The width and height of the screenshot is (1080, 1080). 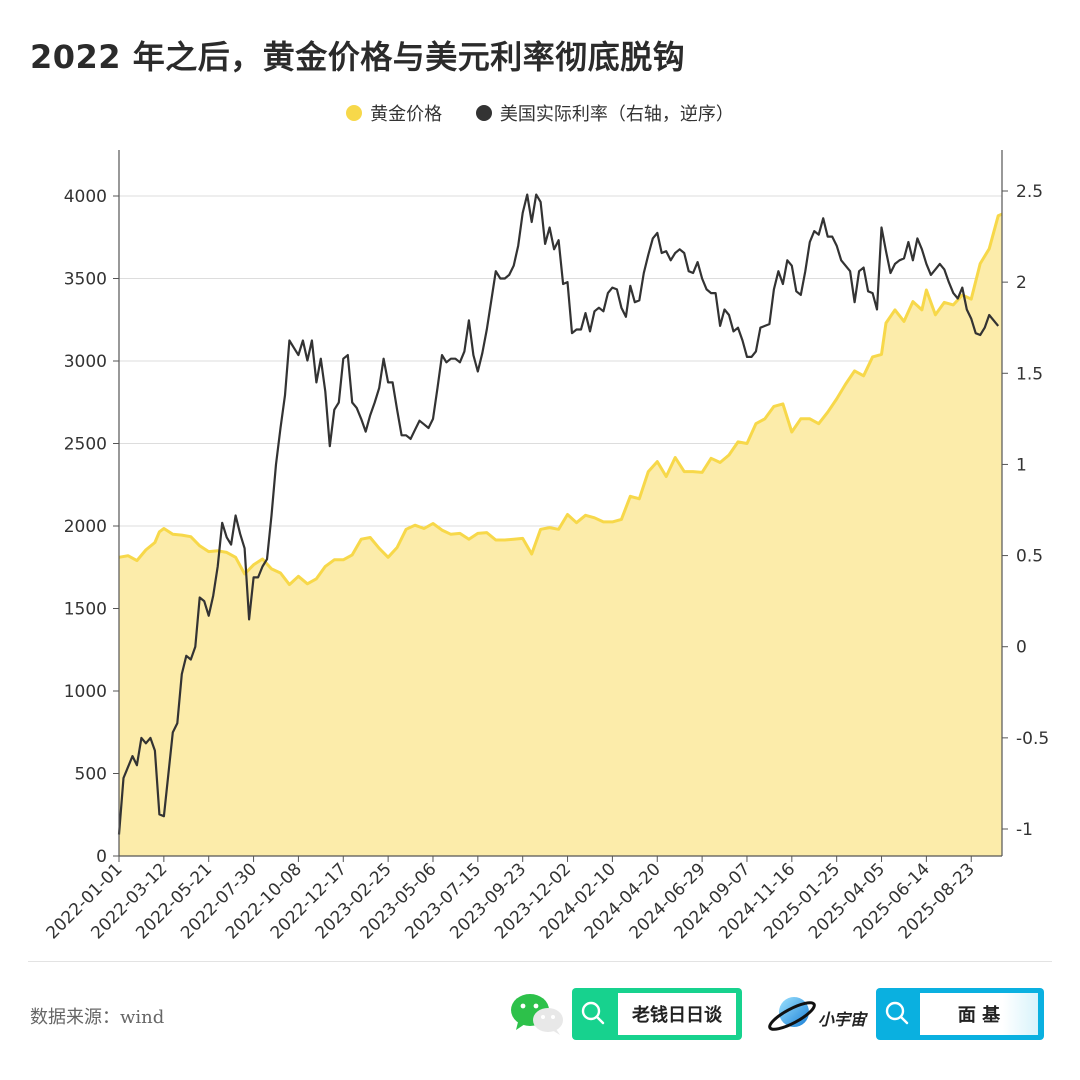 What do you see at coordinates (616, 114) in the screenshot?
I see `legend-label-real-rate: 美国实际利率（右轴，逆序）` at bounding box center [616, 114].